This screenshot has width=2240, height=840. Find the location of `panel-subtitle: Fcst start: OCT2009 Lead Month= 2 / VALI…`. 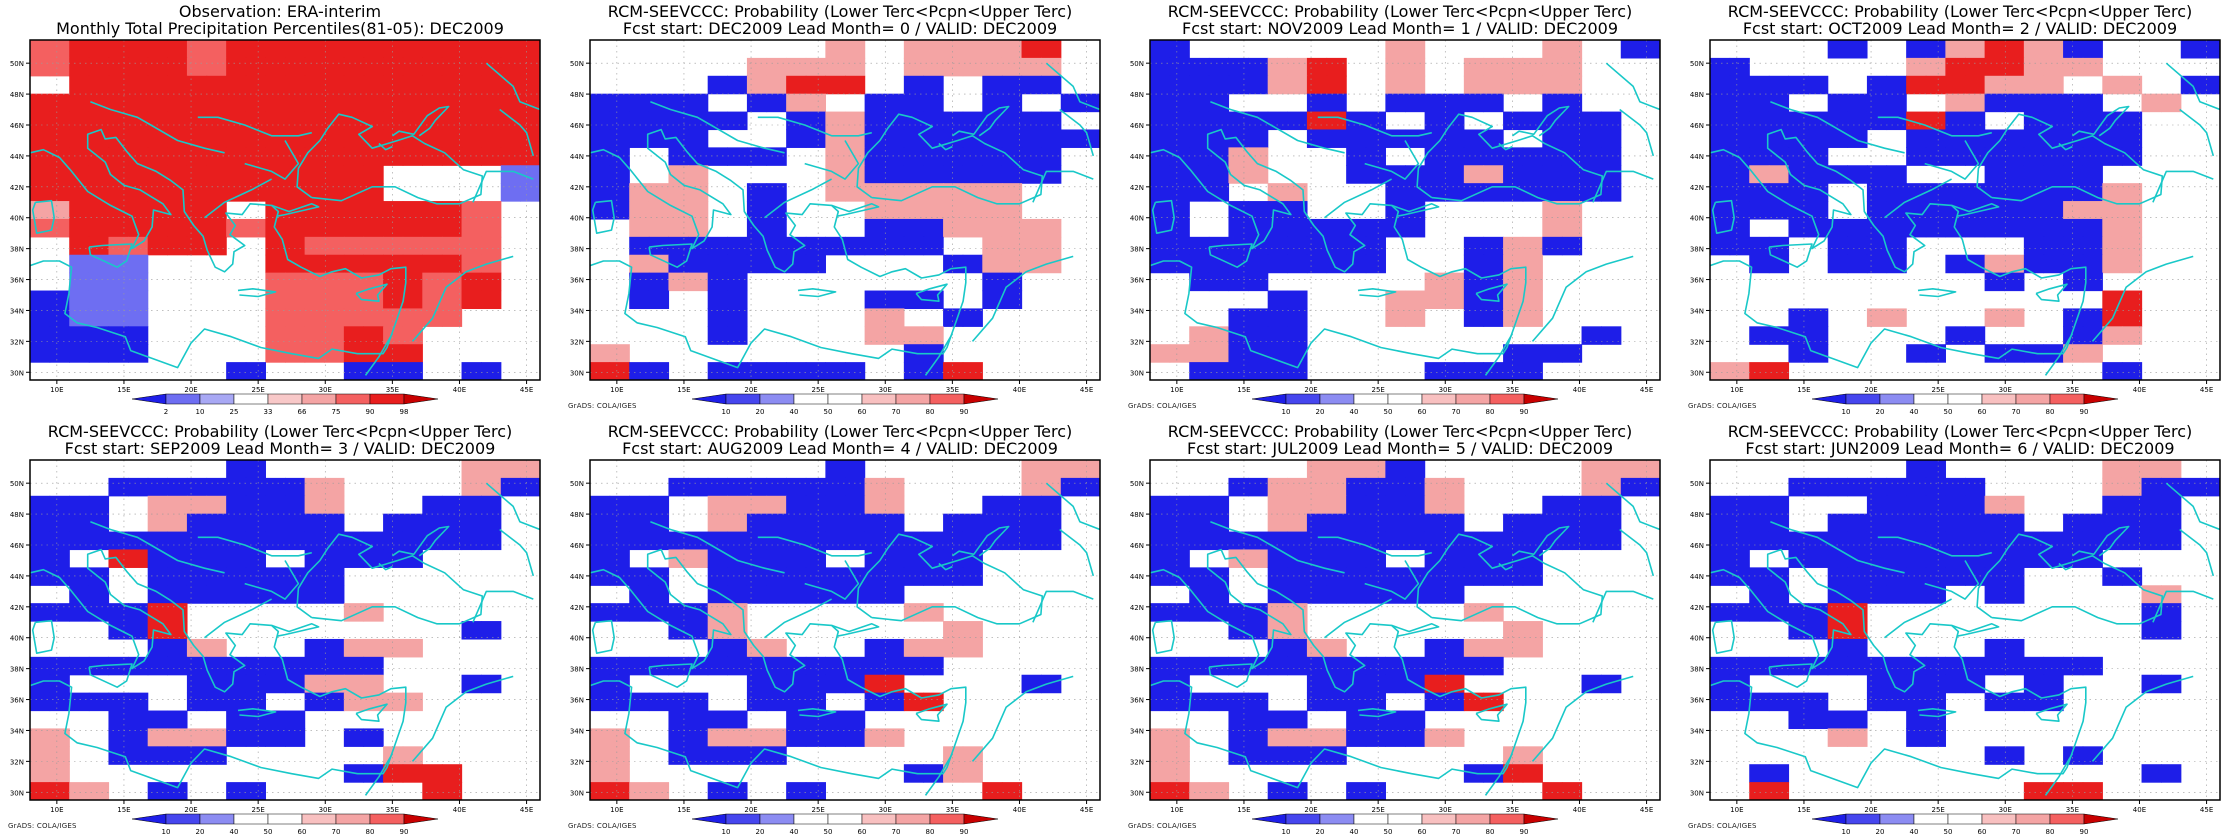

panel-subtitle: Fcst start: OCT2009 Lead Month= 2 / VALI… is located at coordinates (1960, 28).